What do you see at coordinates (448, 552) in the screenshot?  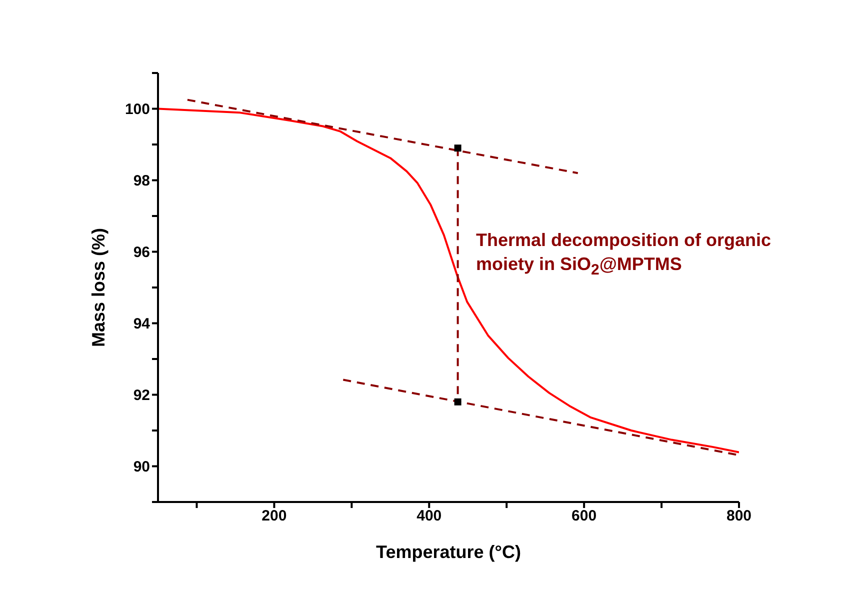 I see `x-axis-title: Temperature (°C)` at bounding box center [448, 552].